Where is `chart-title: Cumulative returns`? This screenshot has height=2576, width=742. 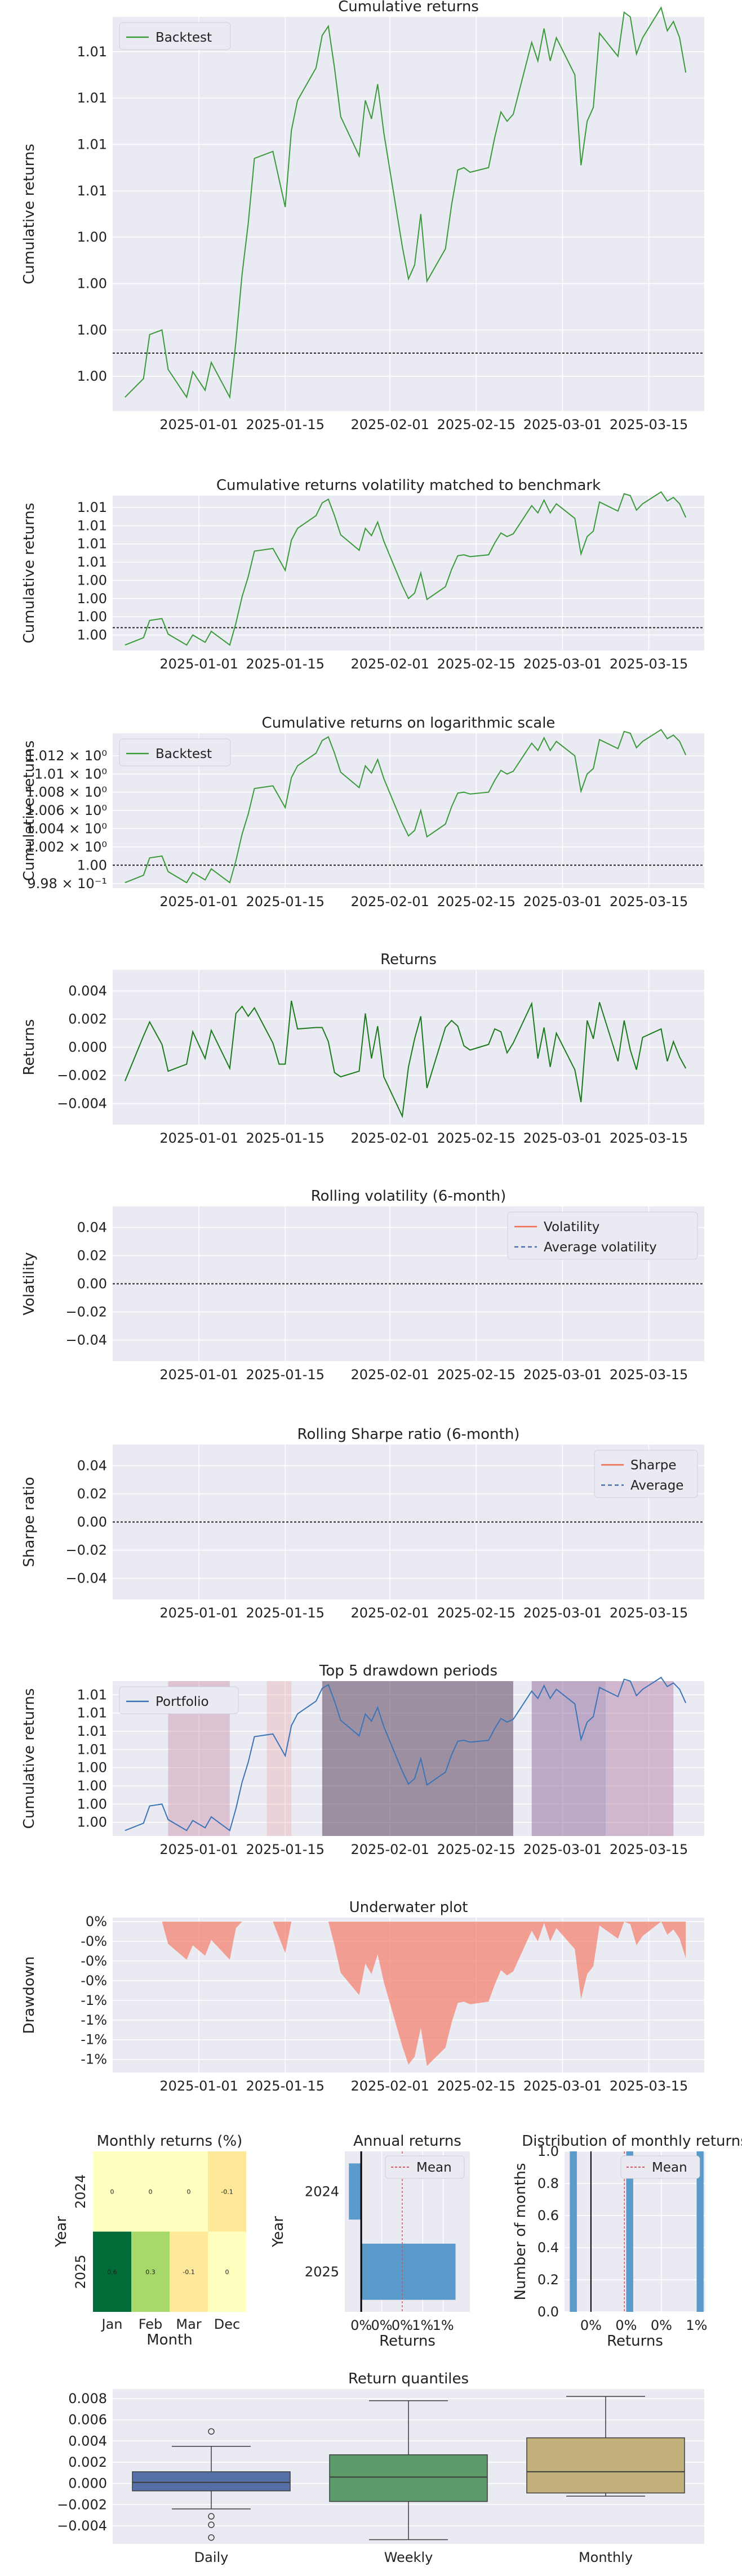 chart-title: Cumulative returns is located at coordinates (408, 7).